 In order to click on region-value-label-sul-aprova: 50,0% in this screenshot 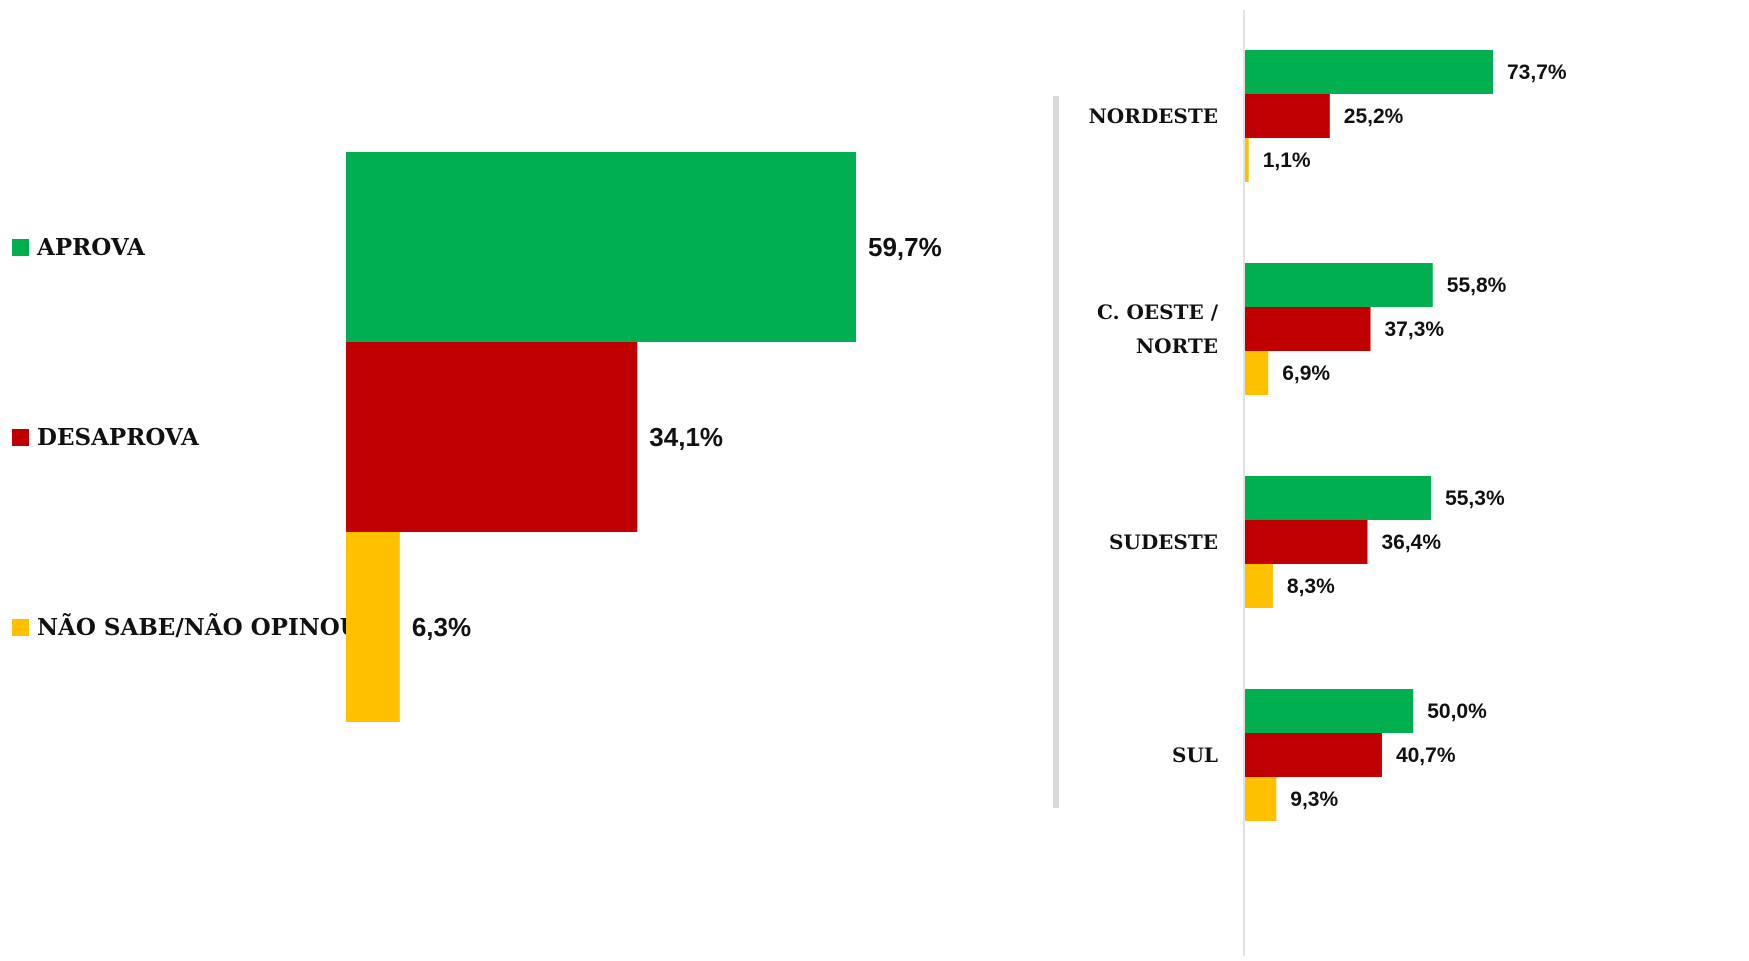, I will do `click(1457, 711)`.